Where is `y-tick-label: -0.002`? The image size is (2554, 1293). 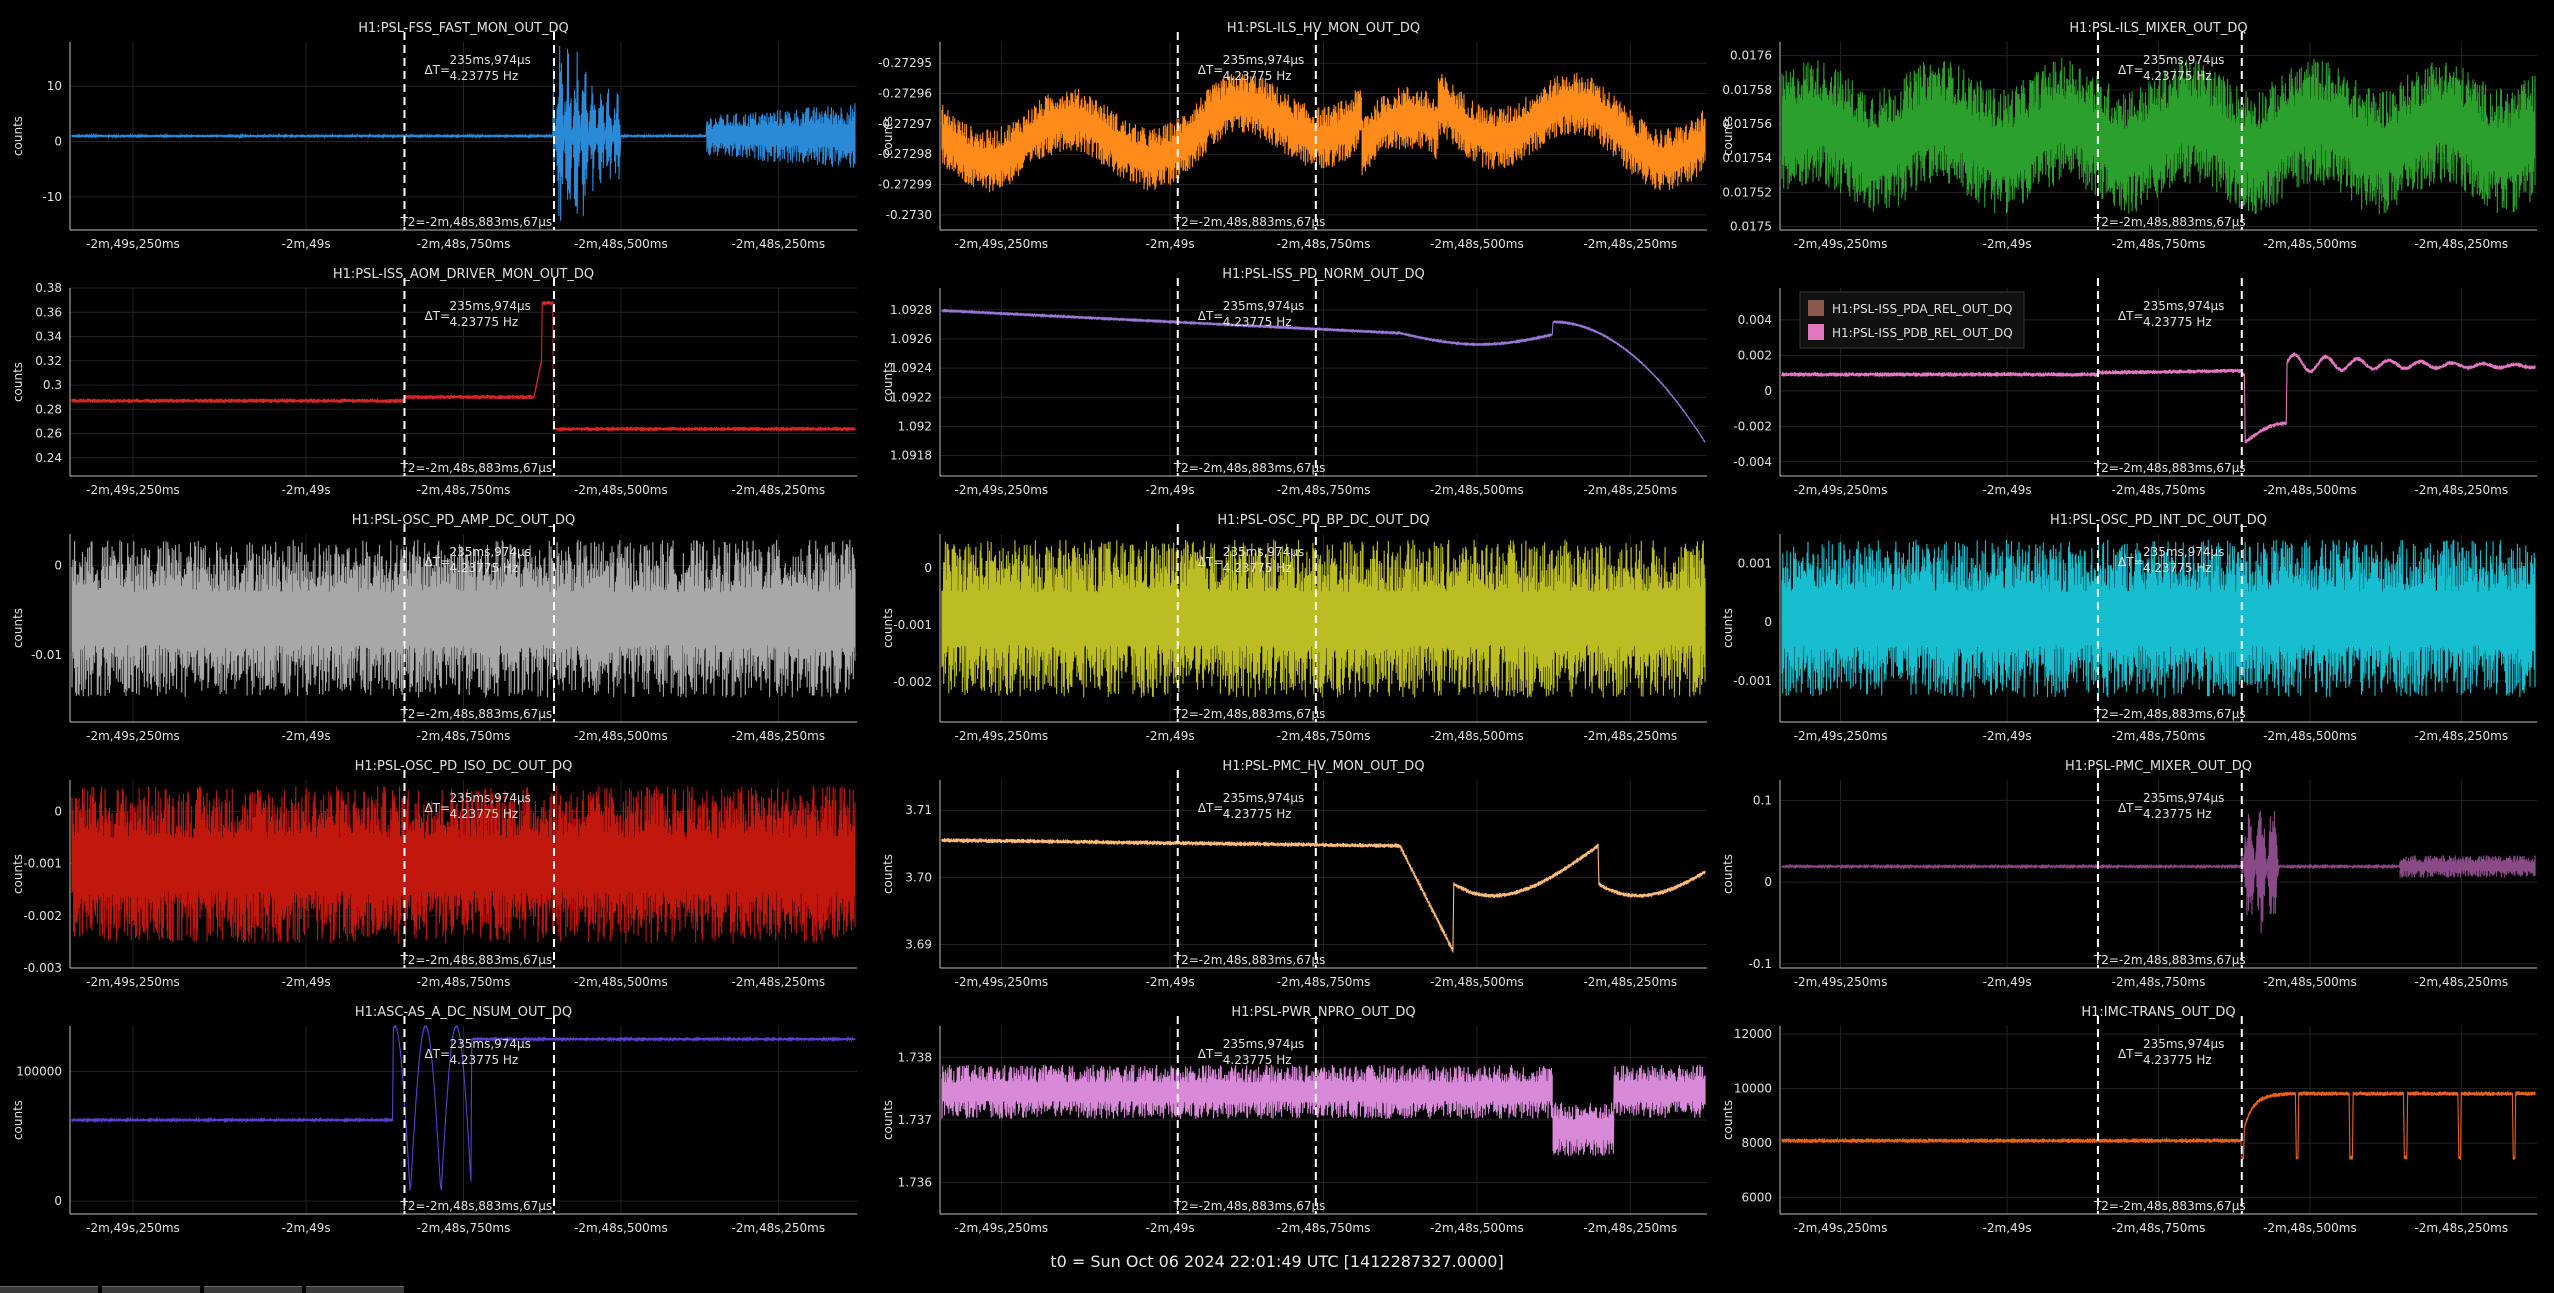 y-tick-label: -0.002 is located at coordinates (1752, 426).